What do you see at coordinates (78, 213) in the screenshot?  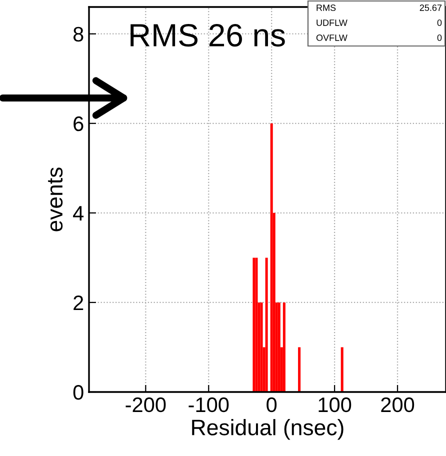 I see `y-tick-label: 4` at bounding box center [78, 213].